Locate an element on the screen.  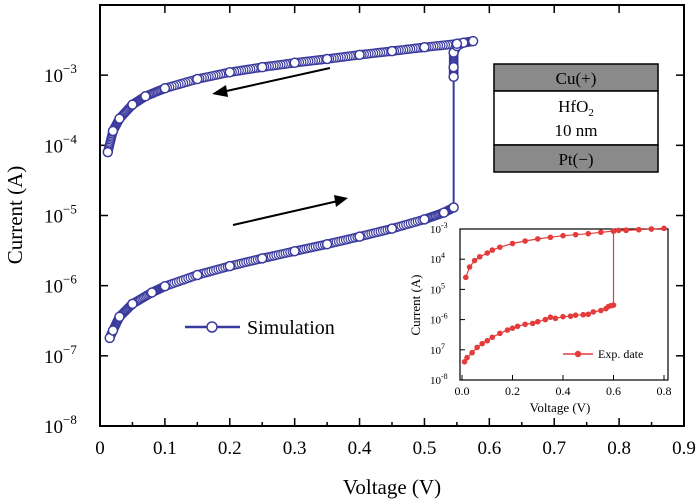
oxide-label: HfO2 is located at coordinates (576, 108).